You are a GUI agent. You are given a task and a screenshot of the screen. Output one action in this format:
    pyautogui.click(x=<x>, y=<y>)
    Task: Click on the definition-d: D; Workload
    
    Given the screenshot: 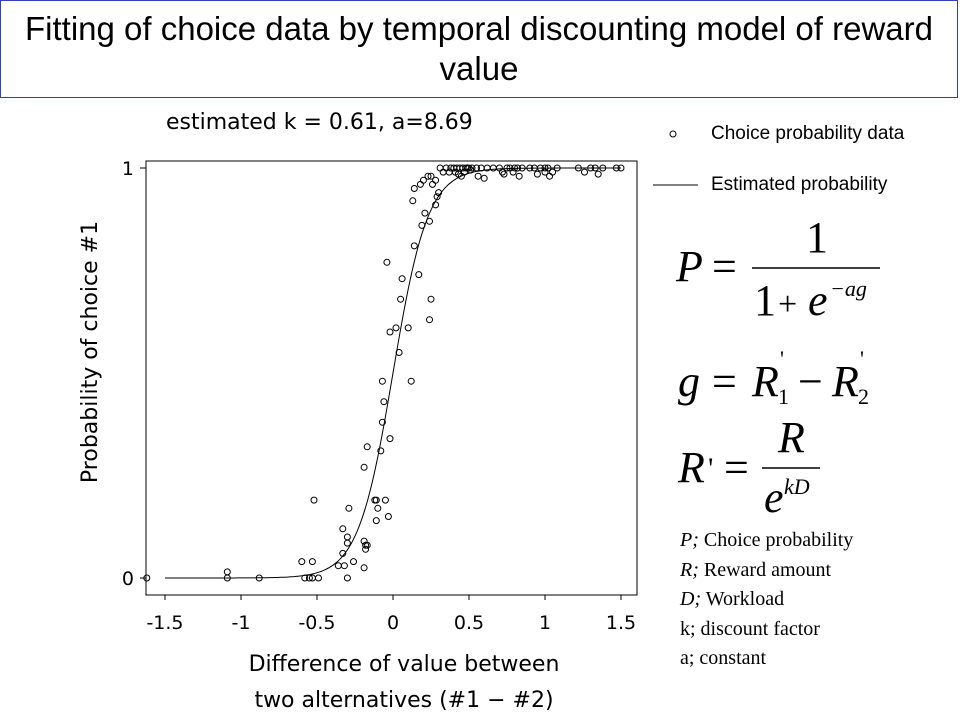 What is the action you would take?
    pyautogui.click(x=732, y=599)
    